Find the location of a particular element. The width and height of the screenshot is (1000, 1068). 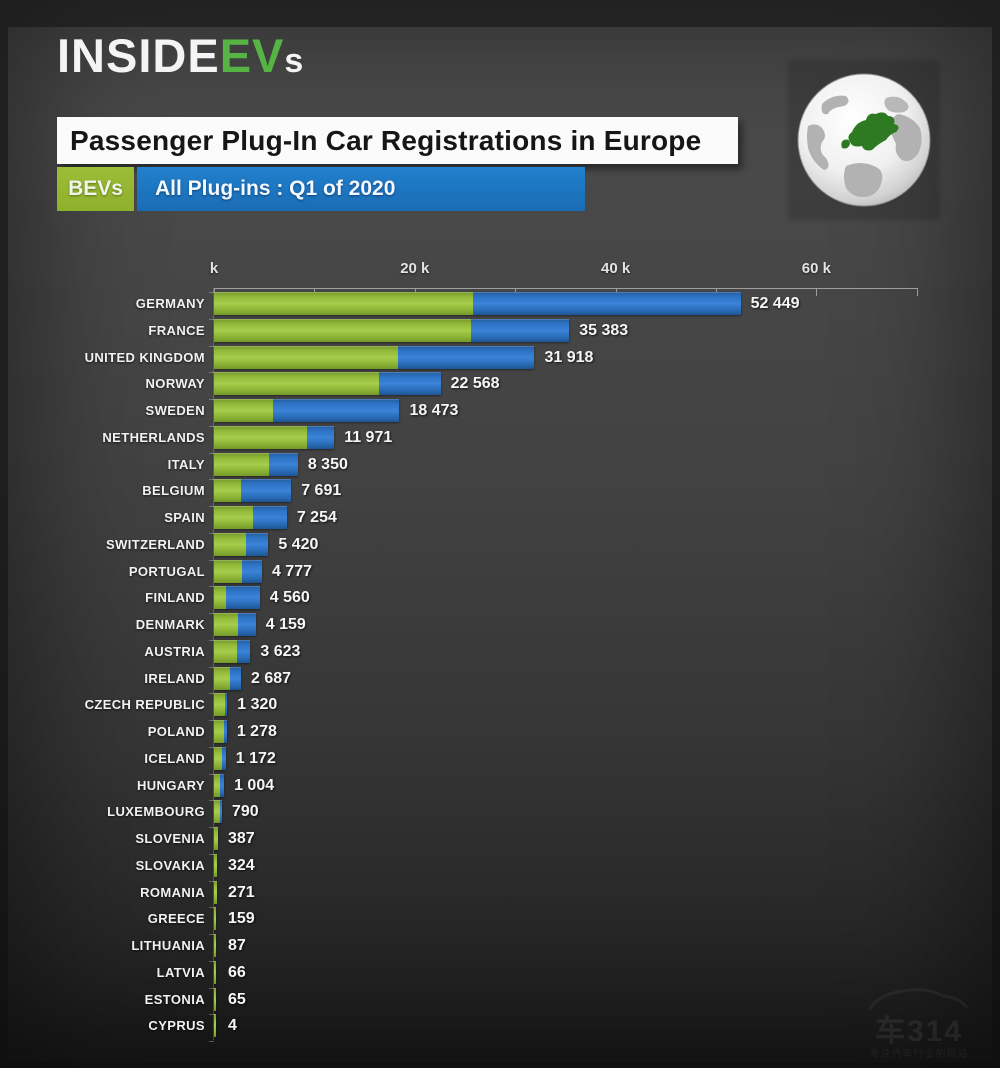

chart-row: ESTONIA 65 is located at coordinates (500, 1001).